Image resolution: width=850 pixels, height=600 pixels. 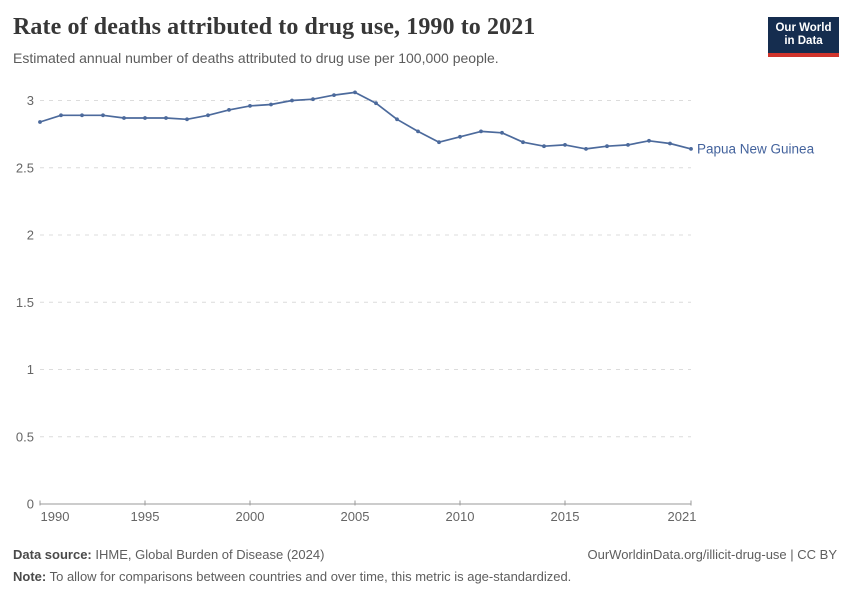 What do you see at coordinates (208, 554) in the screenshot?
I see `data-source-text: IHME, Global Burden of Disease (2024)` at bounding box center [208, 554].